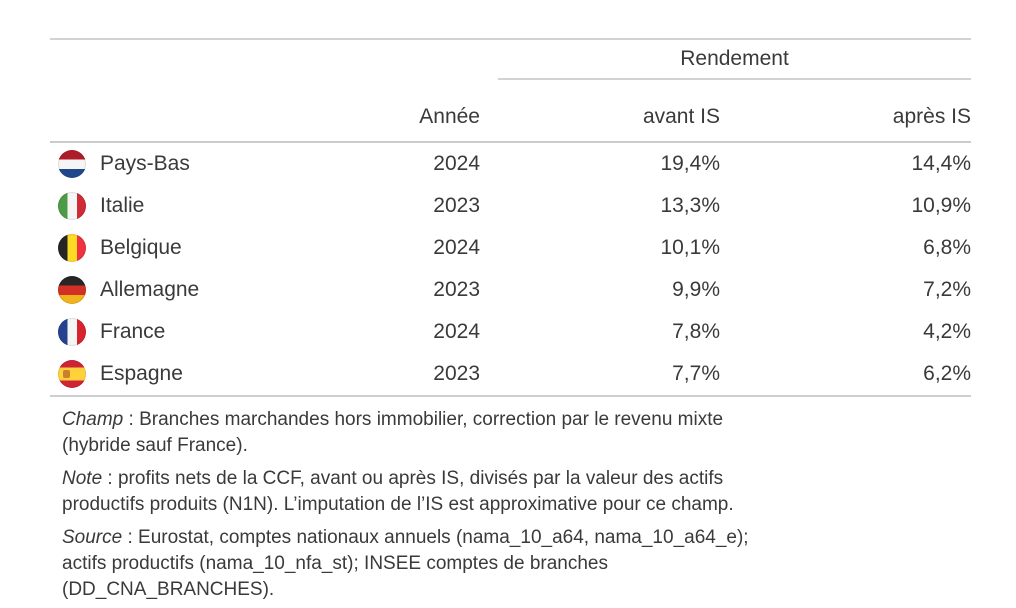 This screenshot has width=1016, height=608. Describe the element at coordinates (510, 206) in the screenshot. I see `table-row-italie: Italie 2023 13,3% 10,9%` at that location.